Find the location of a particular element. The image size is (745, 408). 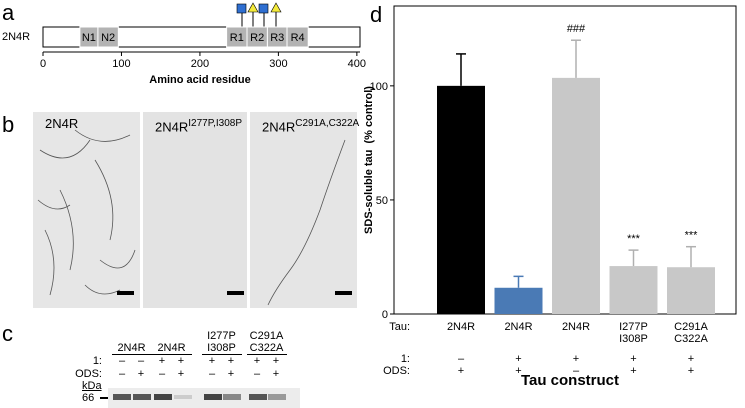

domain-label: N1 is located at coordinates (89, 38).